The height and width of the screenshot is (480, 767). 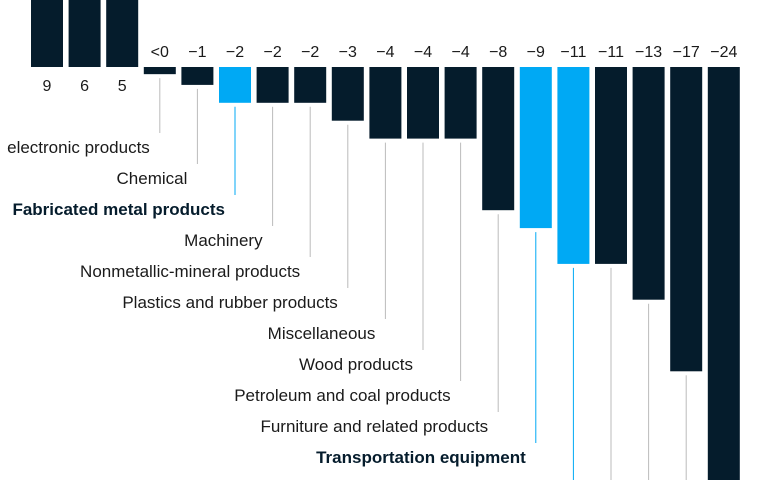 What do you see at coordinates (47, 86) in the screenshot?
I see `value-label-0: 9` at bounding box center [47, 86].